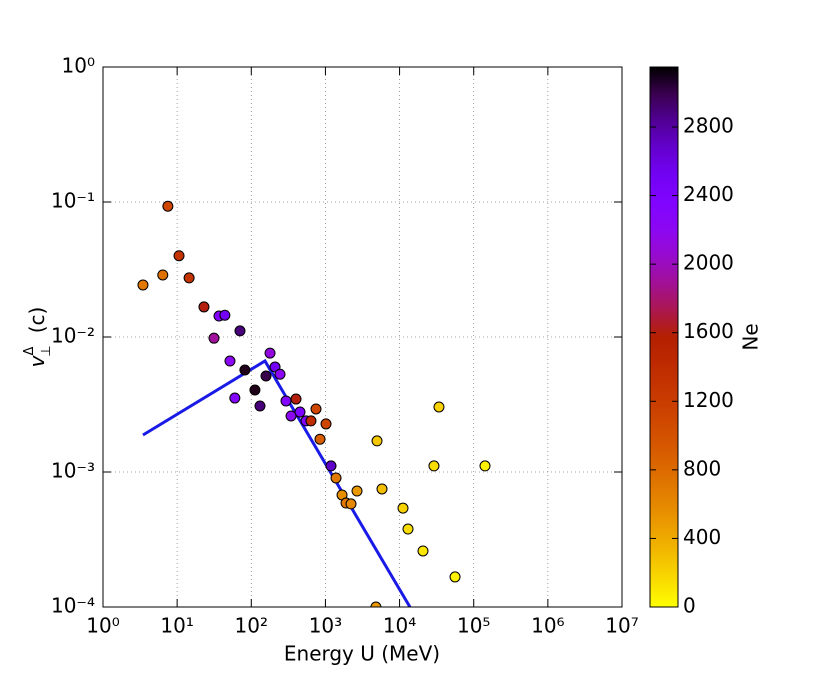 The width and height of the screenshot is (830, 674). Describe the element at coordinates (37, 320) in the screenshot. I see `y-label-unit: (c)` at that location.